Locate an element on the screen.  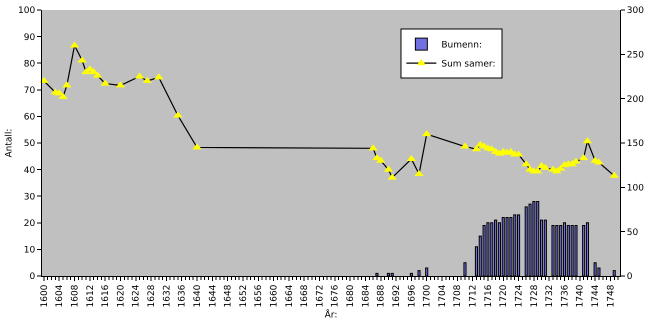
x-tick-label: 1736 is located at coordinates (565, 296).